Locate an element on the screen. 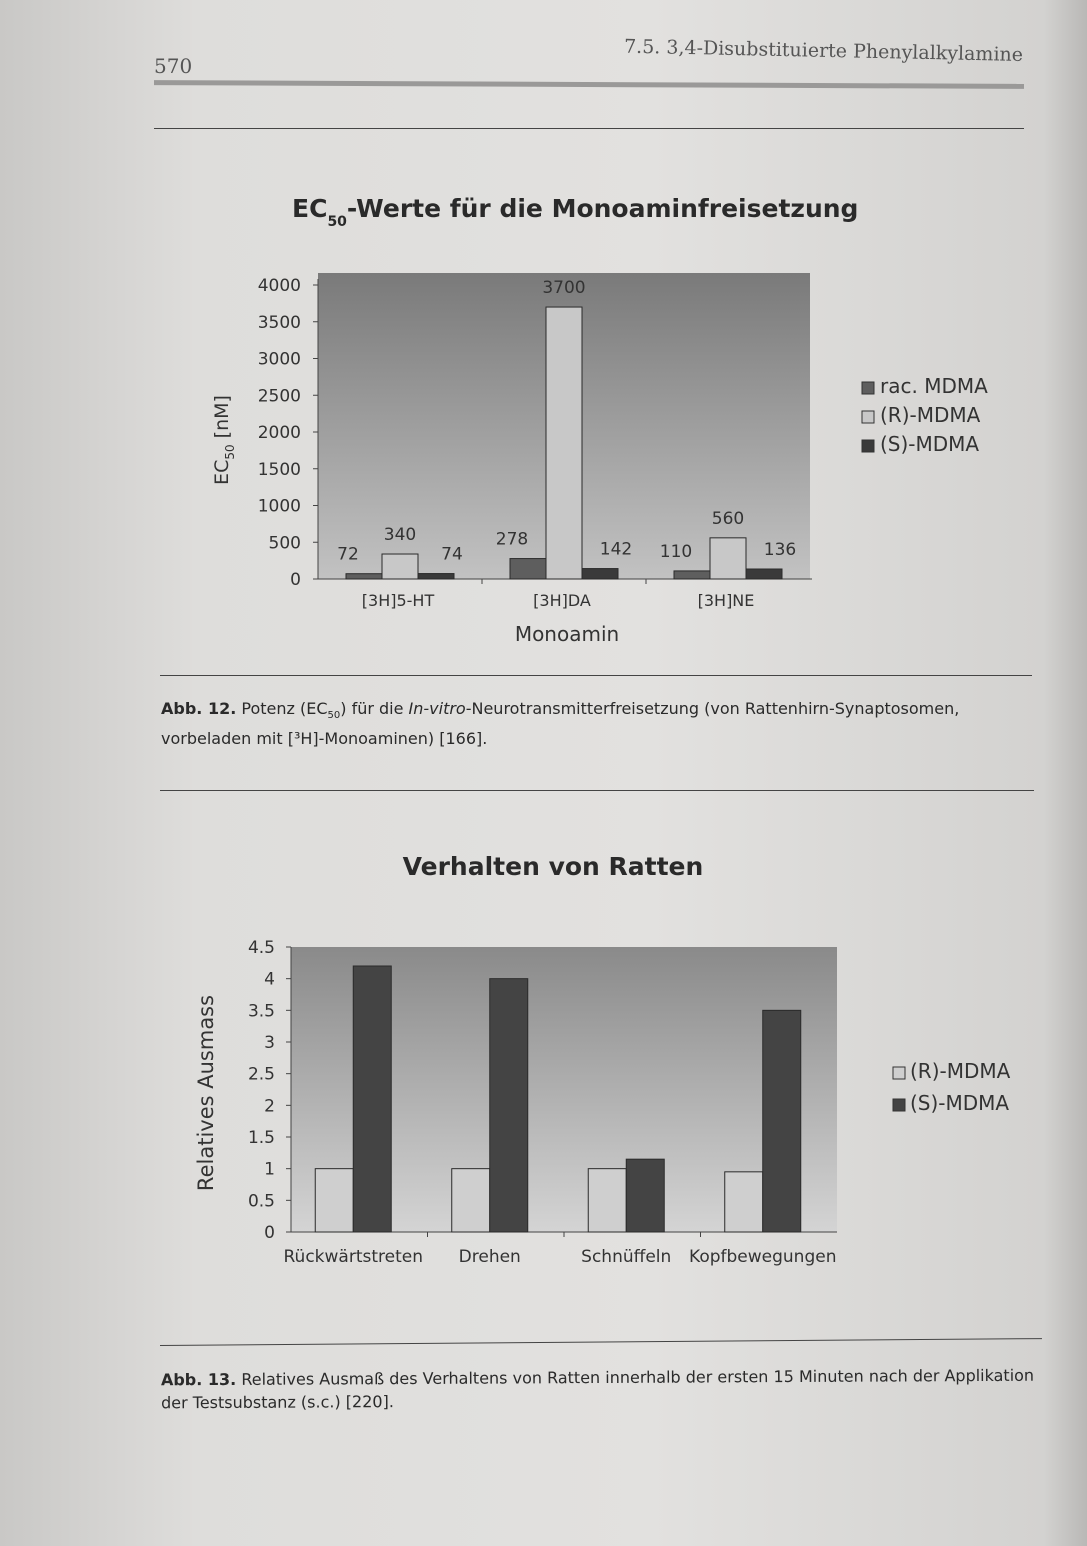 This screenshot has width=1087, height=1546. data-label: 278 is located at coordinates (512, 540).